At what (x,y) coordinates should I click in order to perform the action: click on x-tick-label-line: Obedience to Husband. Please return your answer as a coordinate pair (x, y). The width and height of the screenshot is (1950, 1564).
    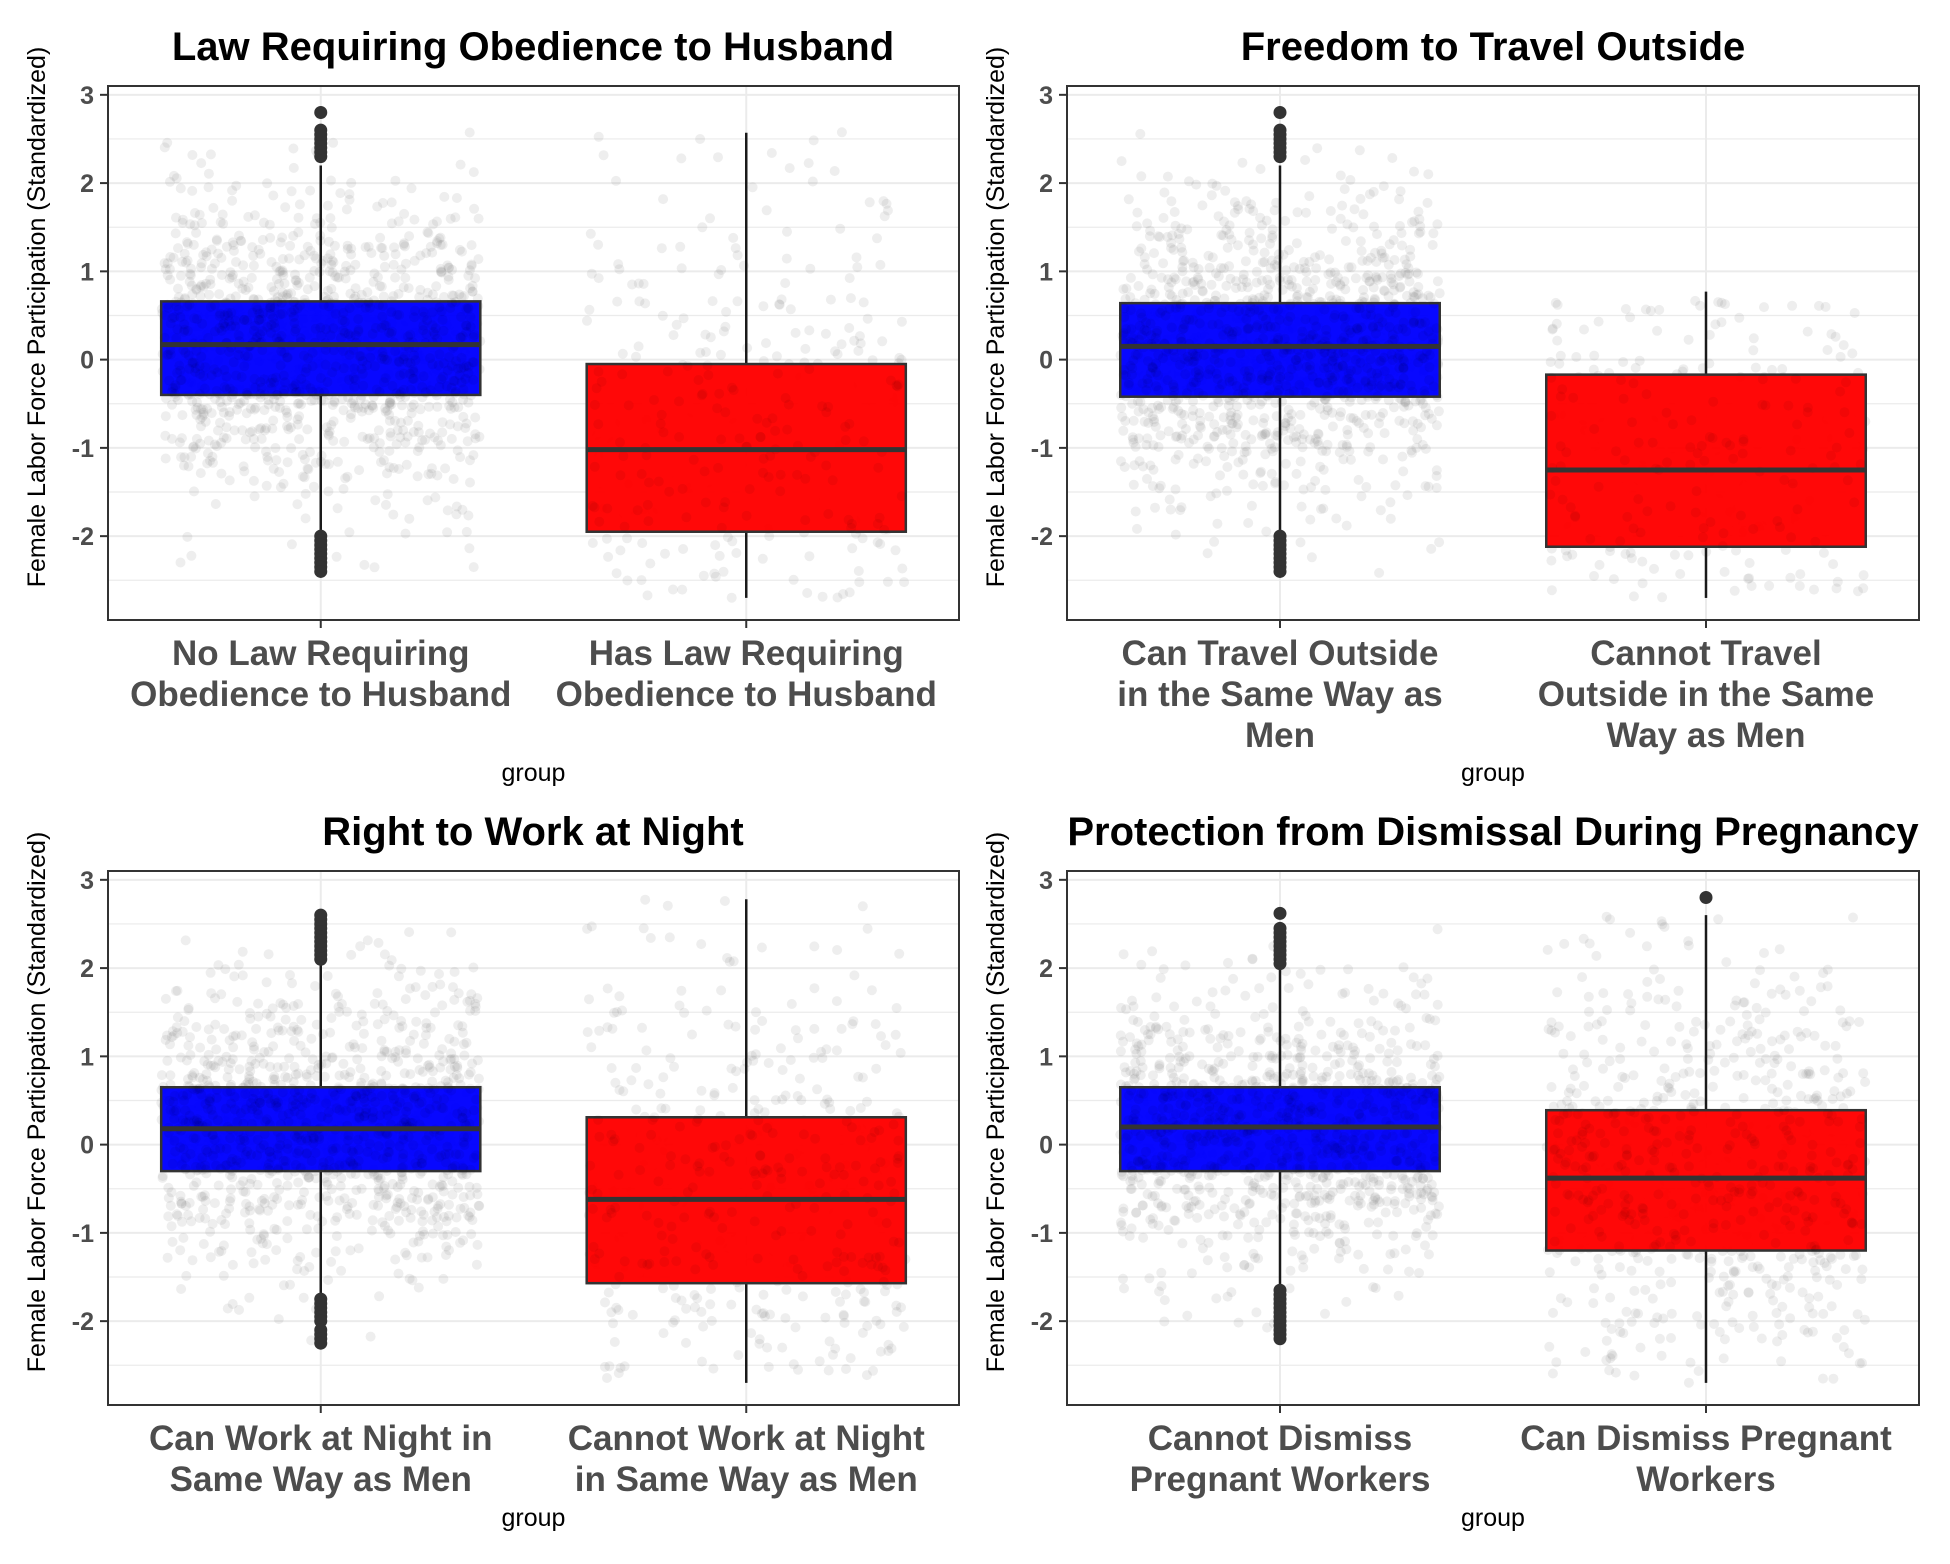
    Looking at the image, I should click on (746, 694).